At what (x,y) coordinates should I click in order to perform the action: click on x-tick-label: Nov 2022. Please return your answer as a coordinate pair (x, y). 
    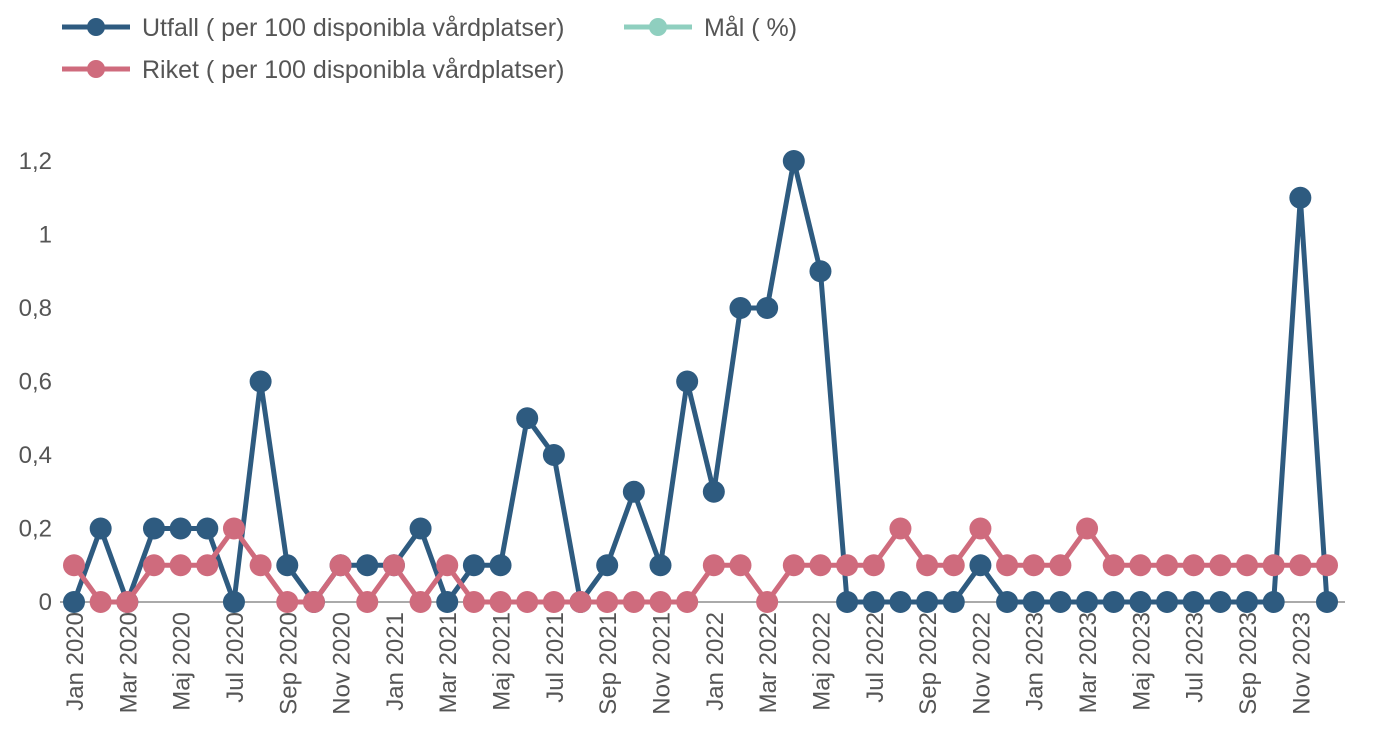
    Looking at the image, I should click on (981, 663).